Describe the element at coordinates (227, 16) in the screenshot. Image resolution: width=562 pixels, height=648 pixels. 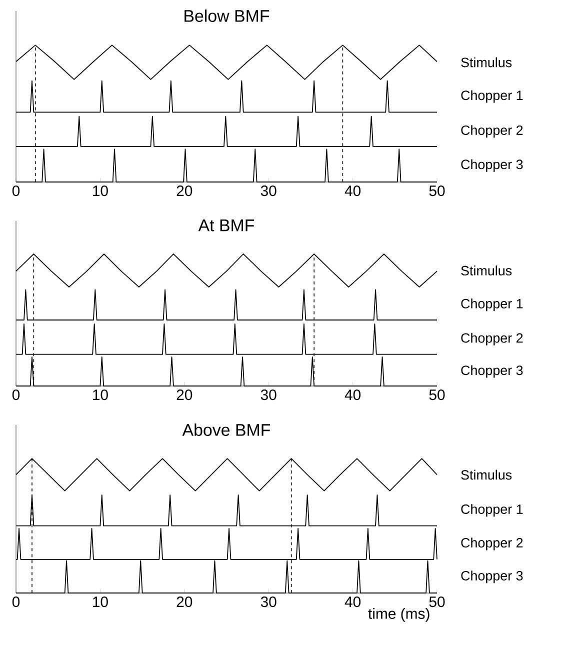
I see `chart-title: Below BMF` at that location.